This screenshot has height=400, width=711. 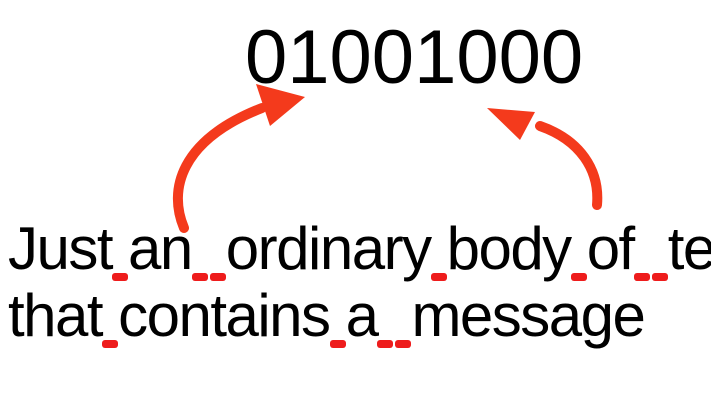 What do you see at coordinates (528, 315) in the screenshot?
I see `word: message` at bounding box center [528, 315].